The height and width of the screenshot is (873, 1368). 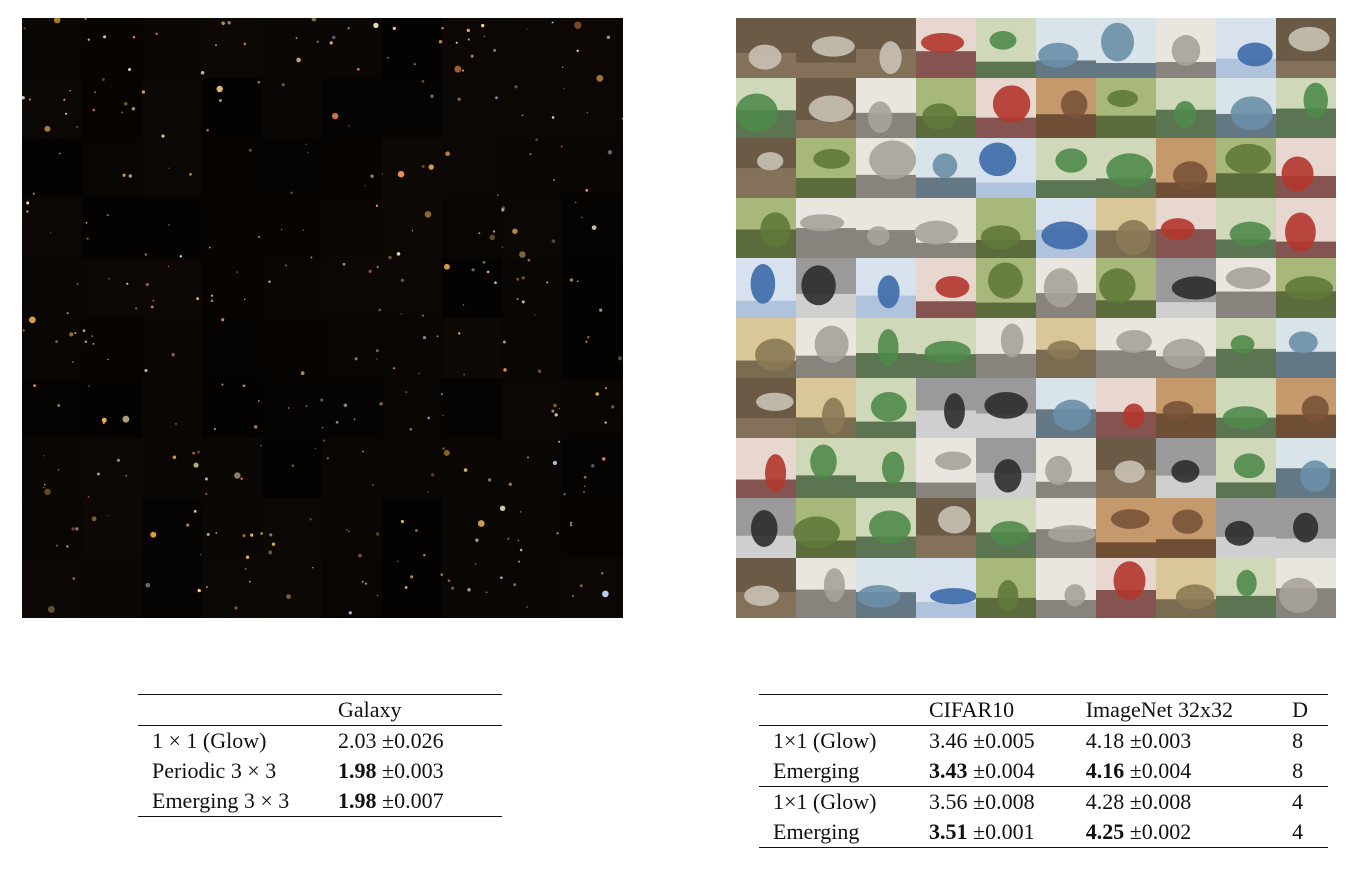 What do you see at coordinates (1004, 801) in the screenshot?
I see `std: ±0.008` at bounding box center [1004, 801].